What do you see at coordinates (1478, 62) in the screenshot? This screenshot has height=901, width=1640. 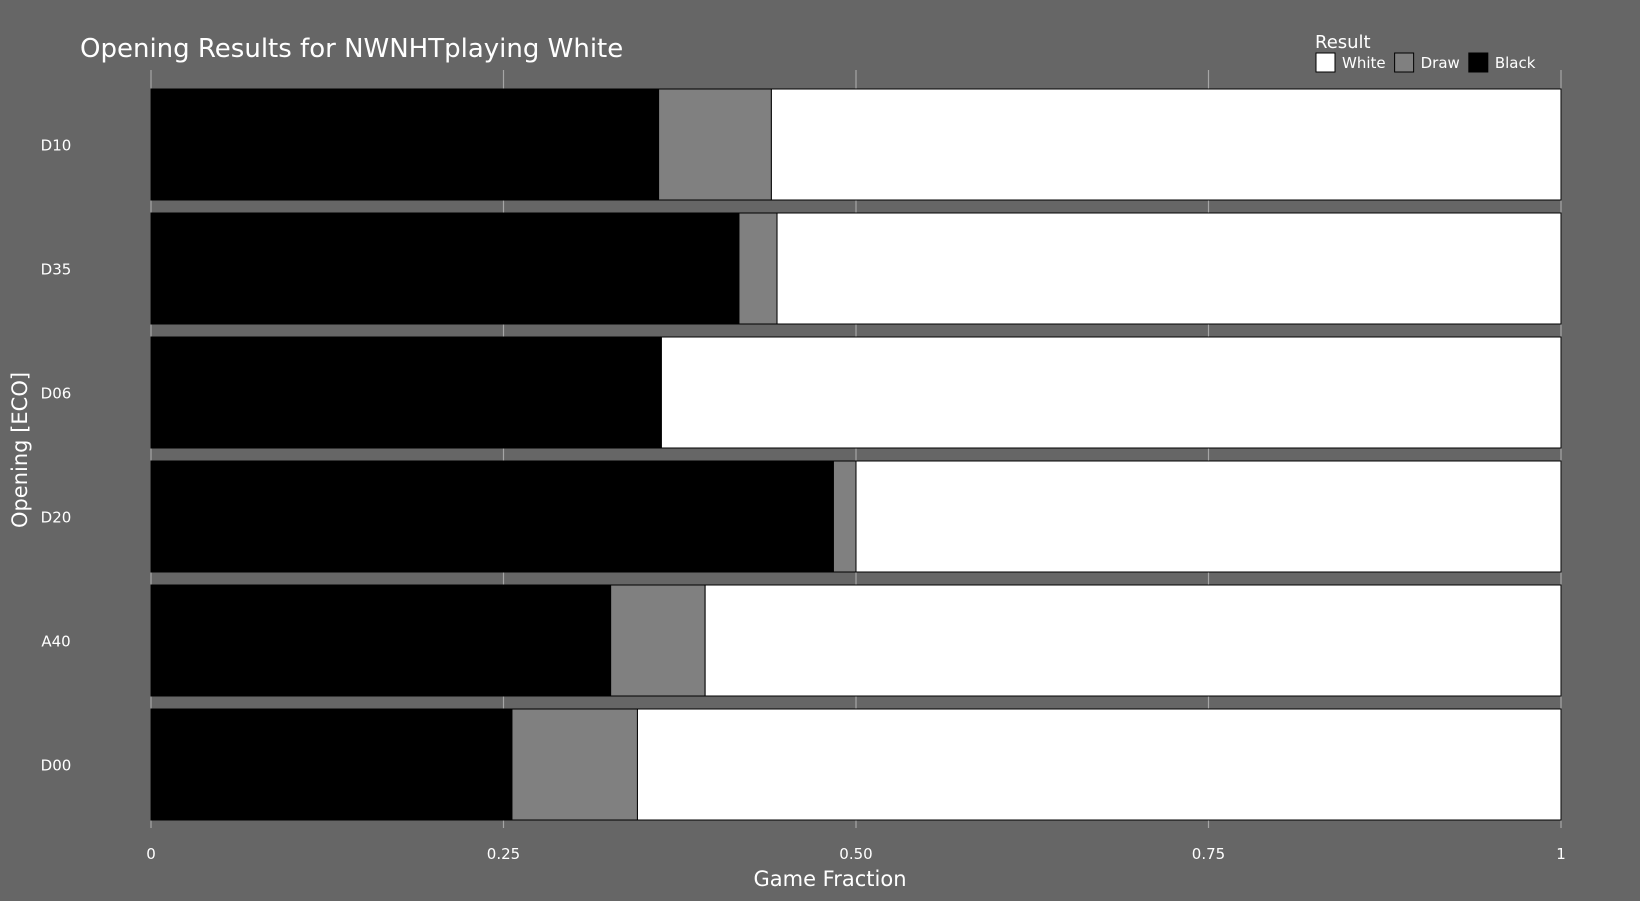 I see `legend-swatch-black` at bounding box center [1478, 62].